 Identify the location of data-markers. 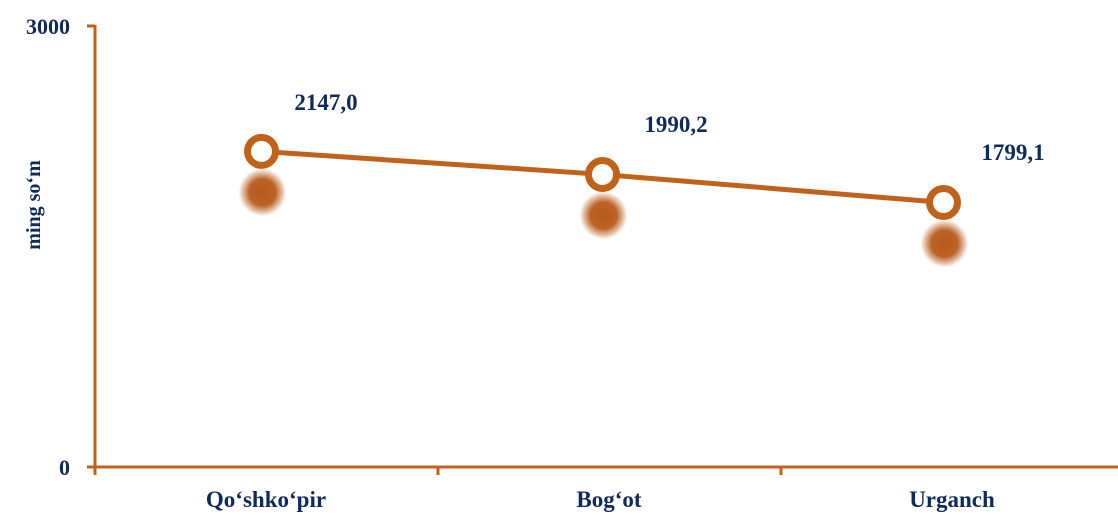
(602, 177).